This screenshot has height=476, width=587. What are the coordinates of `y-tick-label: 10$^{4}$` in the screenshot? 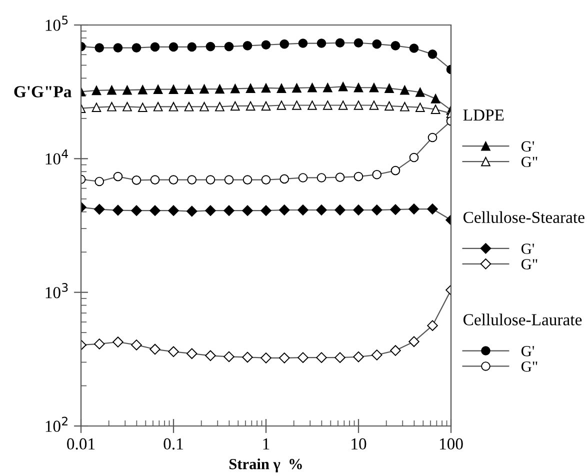 It's located at (57, 157).